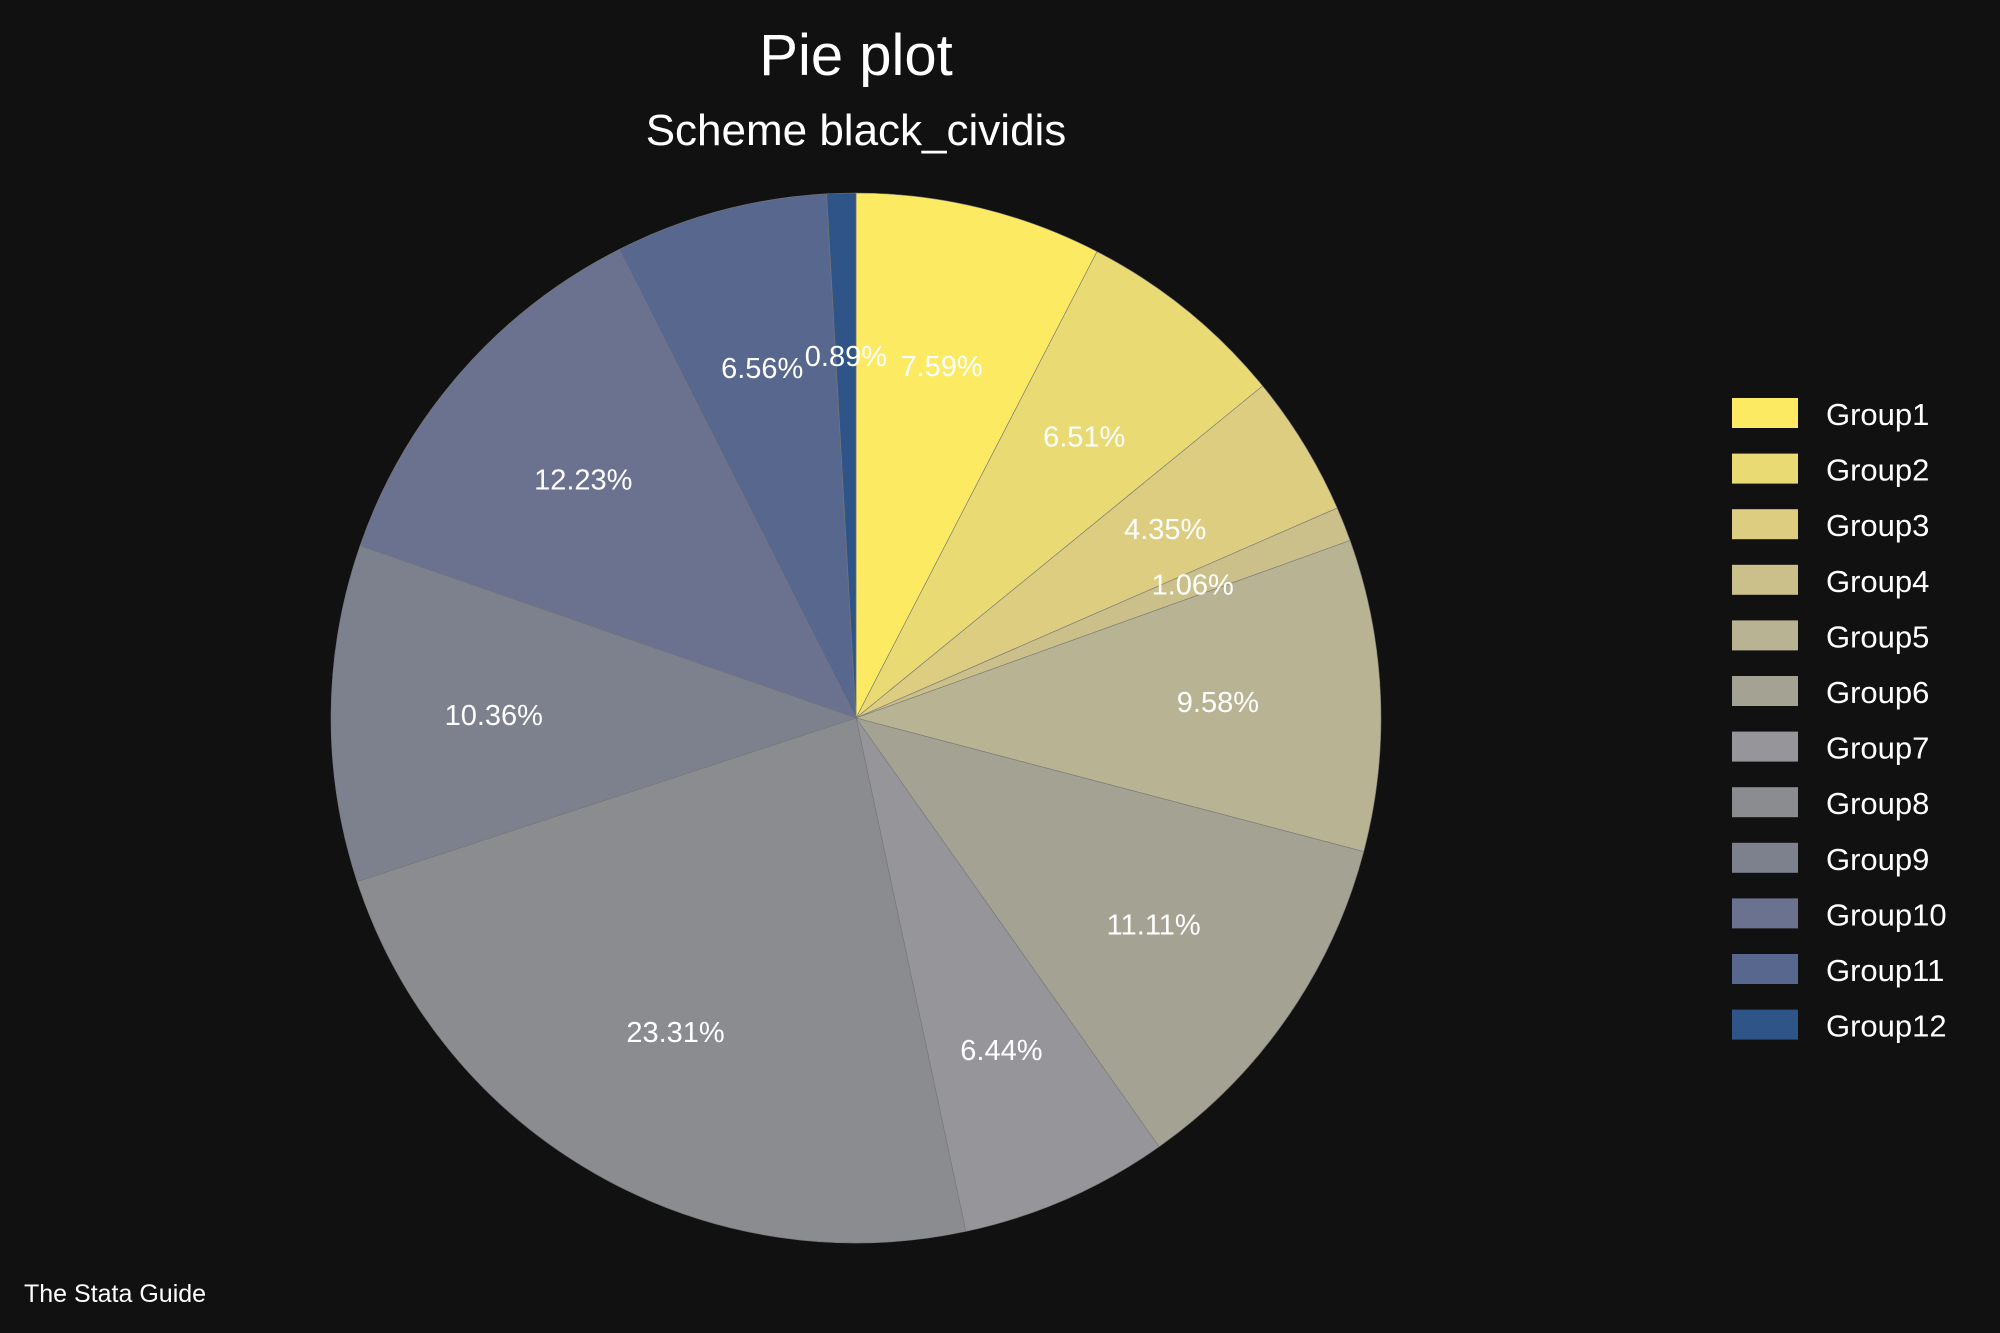 The height and width of the screenshot is (1333, 2000). Describe the element at coordinates (1765, 1024) in the screenshot. I see `legend-swatch-group12` at that location.